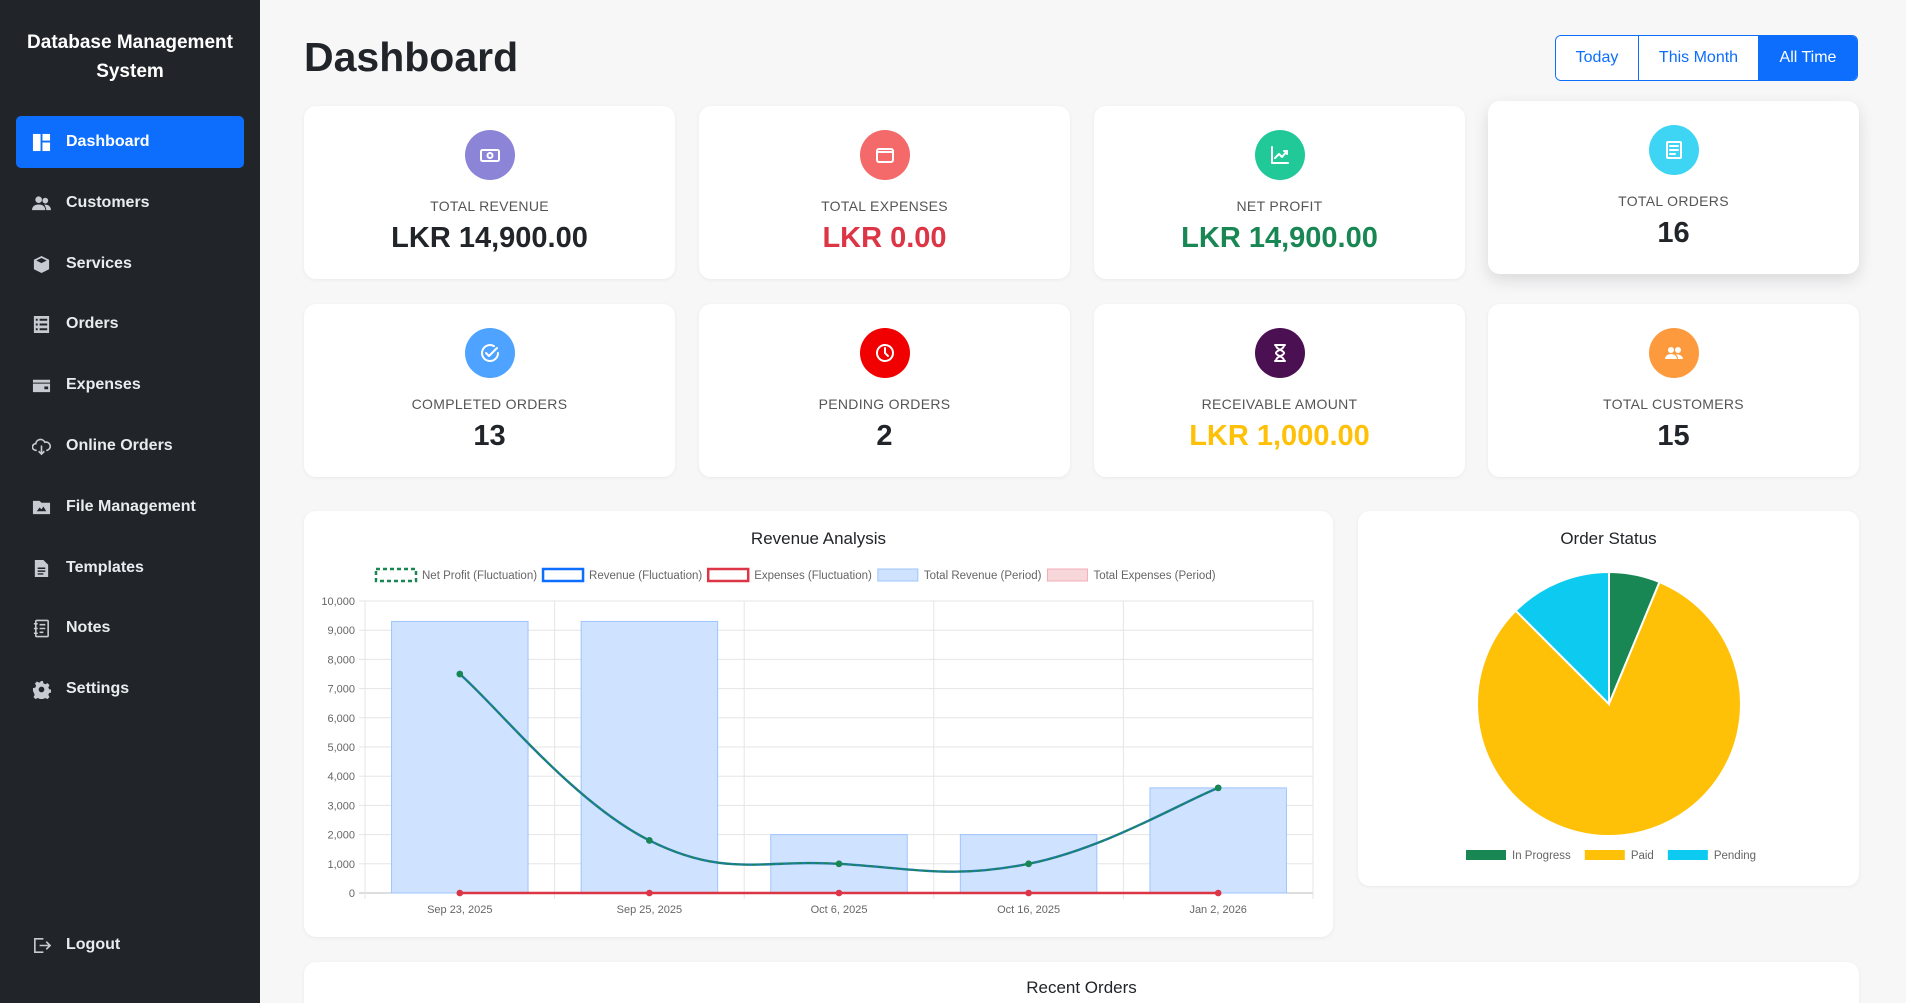 This screenshot has width=1906, height=1003. Describe the element at coordinates (1154, 576) in the screenshot. I see `legend-label: Total Expenses (Period)` at that location.